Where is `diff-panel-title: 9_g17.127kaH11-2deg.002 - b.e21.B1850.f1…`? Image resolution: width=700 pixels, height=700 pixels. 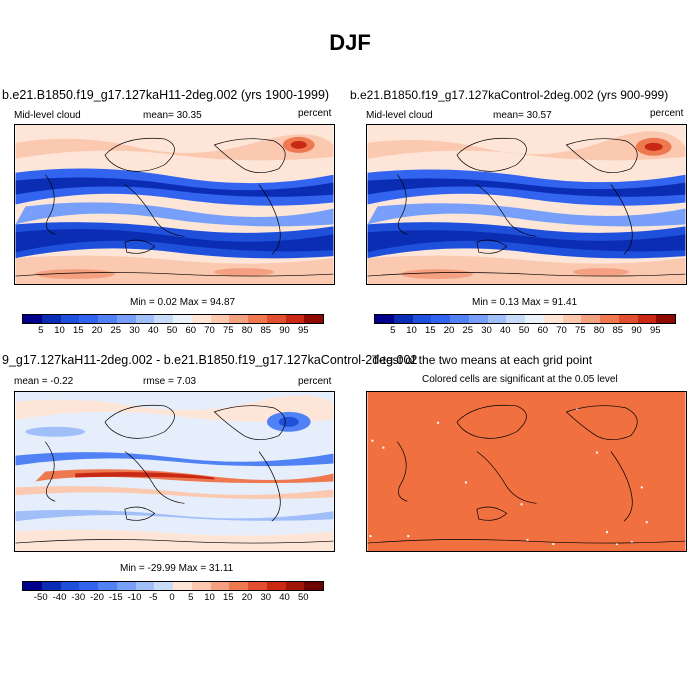
diff-panel-title: 9_g17.127kaH11-2deg.002 - b.e21.B1850.f1… is located at coordinates (210, 360).